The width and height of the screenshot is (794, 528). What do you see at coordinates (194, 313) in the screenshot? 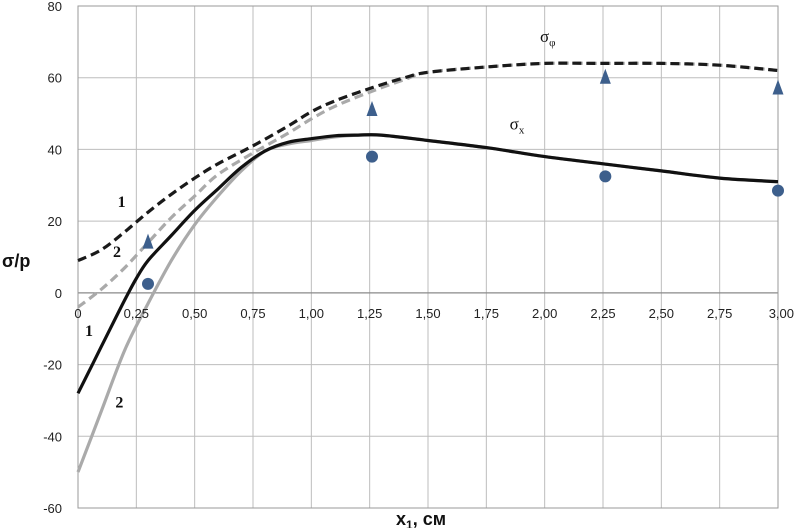
I see `x-tick-label: 0,50` at bounding box center [194, 313].